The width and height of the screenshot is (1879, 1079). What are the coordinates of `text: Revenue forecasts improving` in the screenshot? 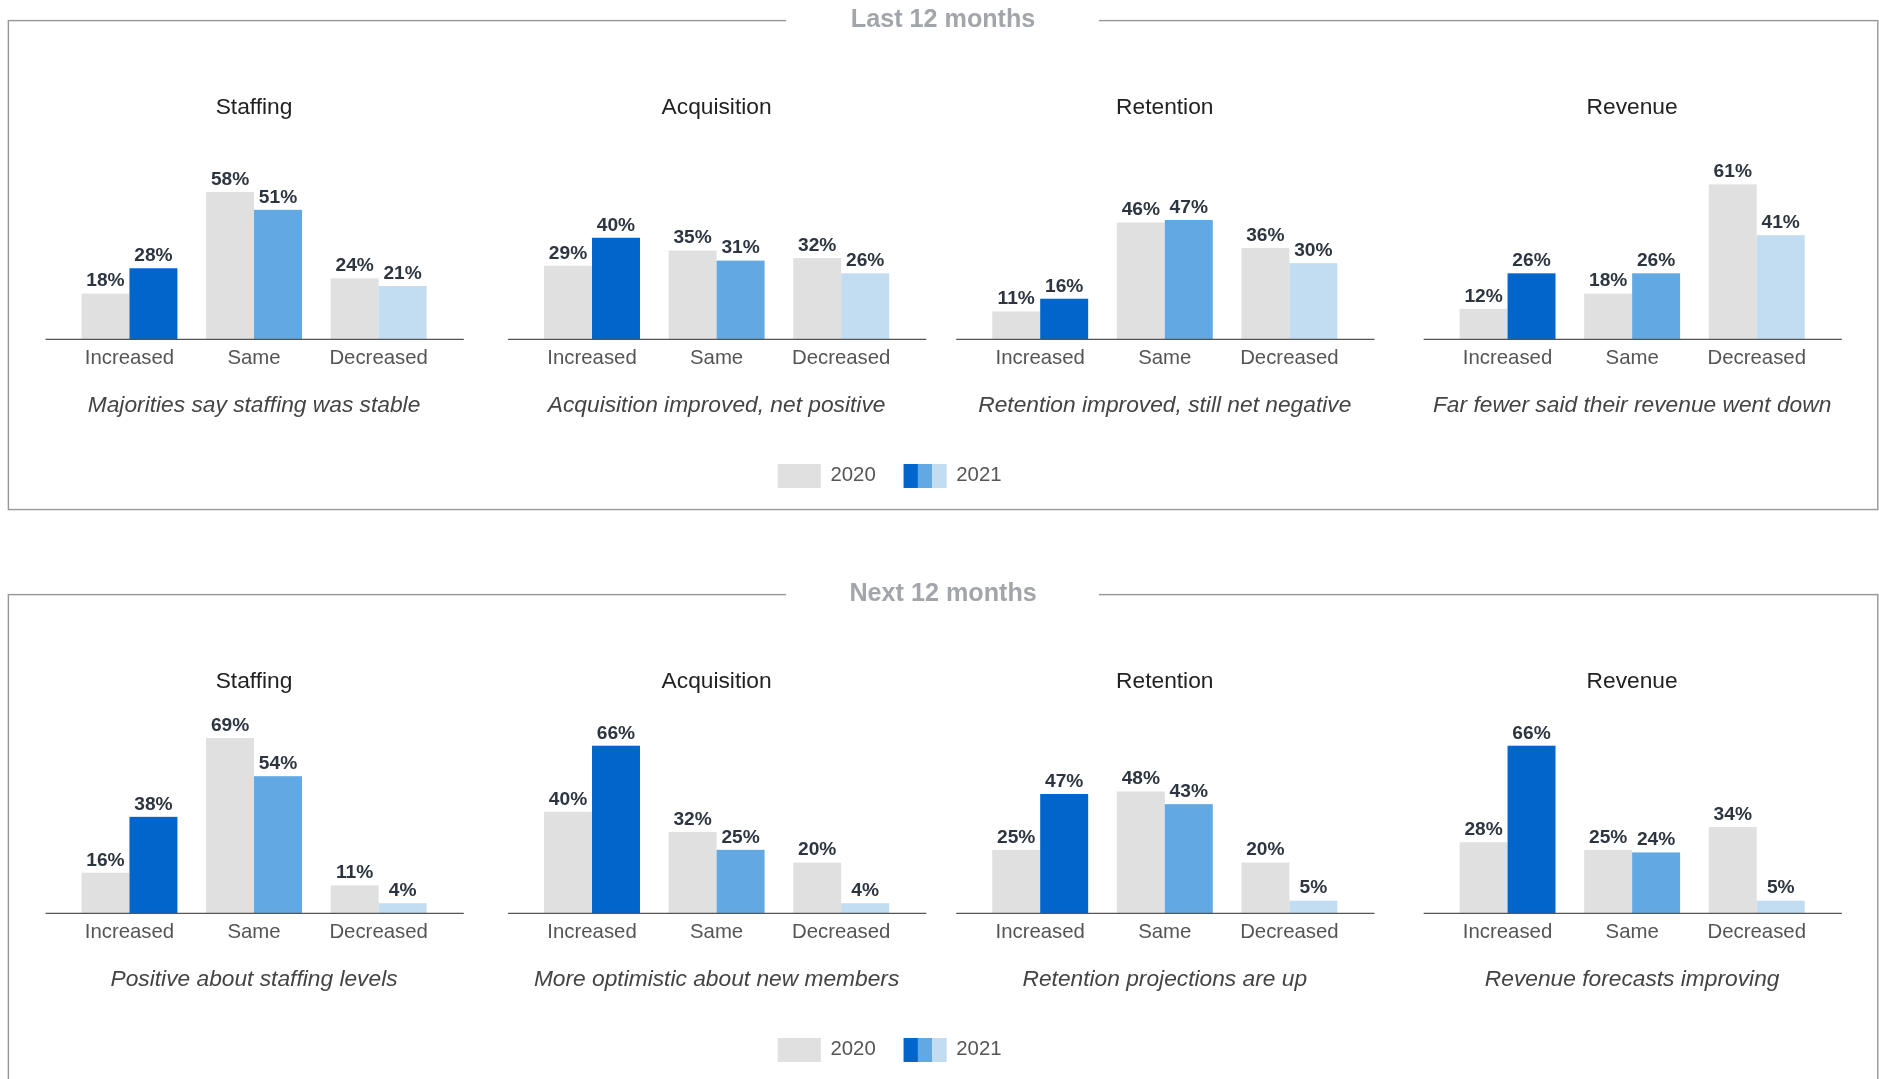 It's located at (1632, 978).